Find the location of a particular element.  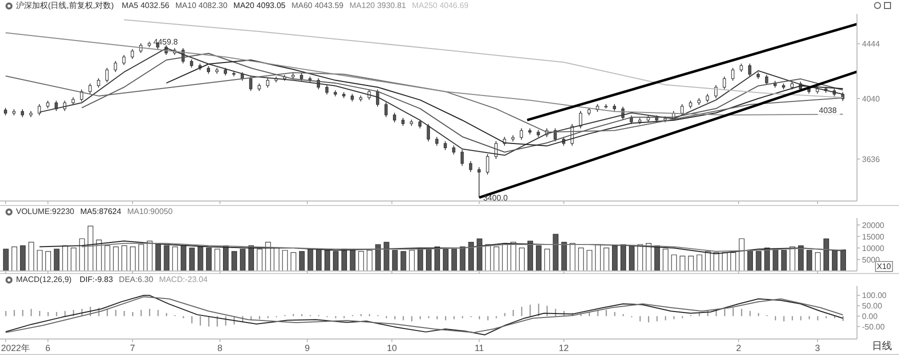

x-tick-label: 8 is located at coordinates (219, 348).